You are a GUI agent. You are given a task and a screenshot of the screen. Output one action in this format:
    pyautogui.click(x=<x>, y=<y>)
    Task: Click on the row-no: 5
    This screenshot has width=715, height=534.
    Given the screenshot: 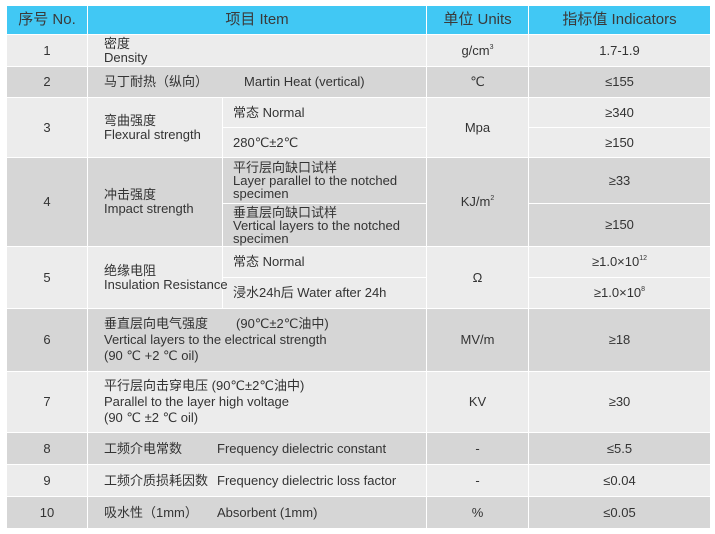 What is the action you would take?
    pyautogui.click(x=47, y=277)
    